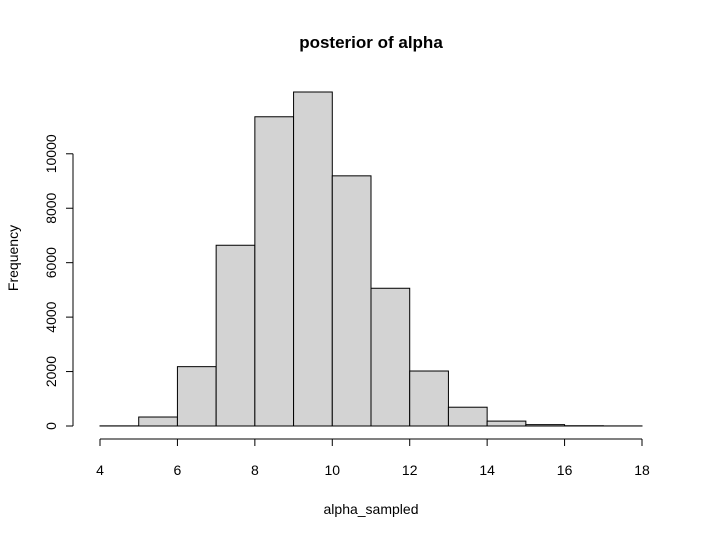 The height and width of the screenshot is (538, 705). What do you see at coordinates (13, 258) in the screenshot?
I see `y-axis-label: Frequency` at bounding box center [13, 258].